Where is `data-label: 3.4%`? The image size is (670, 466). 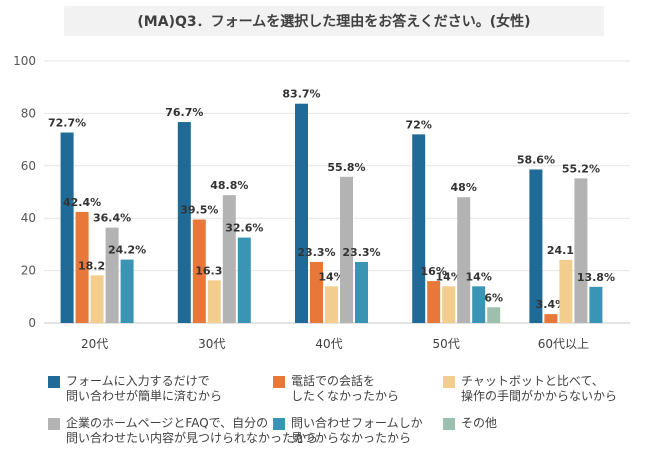
data-label: 3.4% is located at coordinates (551, 304).